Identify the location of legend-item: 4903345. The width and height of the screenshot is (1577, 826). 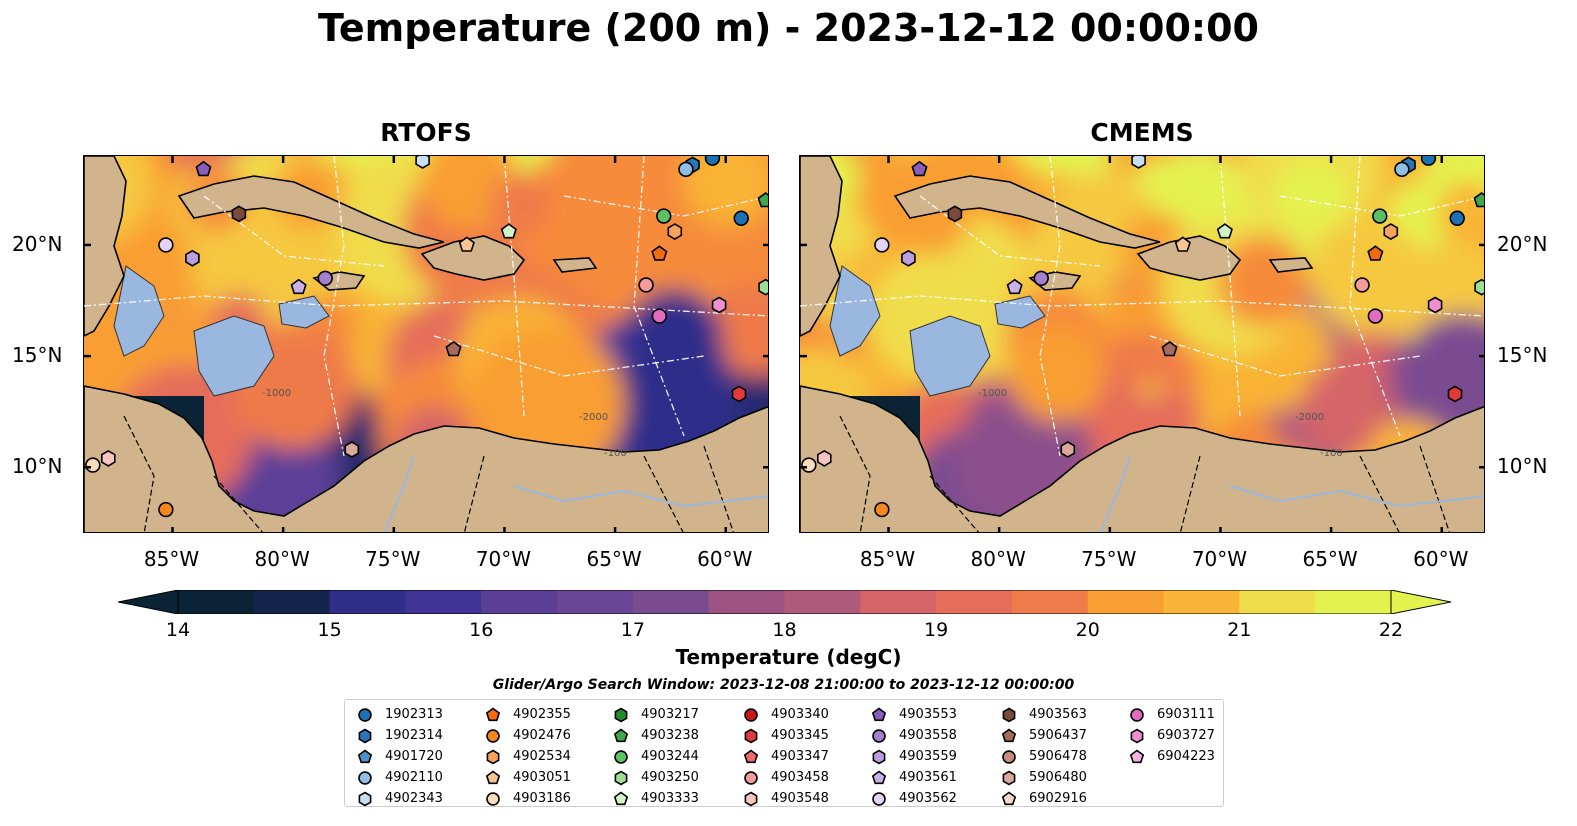
(786, 735).